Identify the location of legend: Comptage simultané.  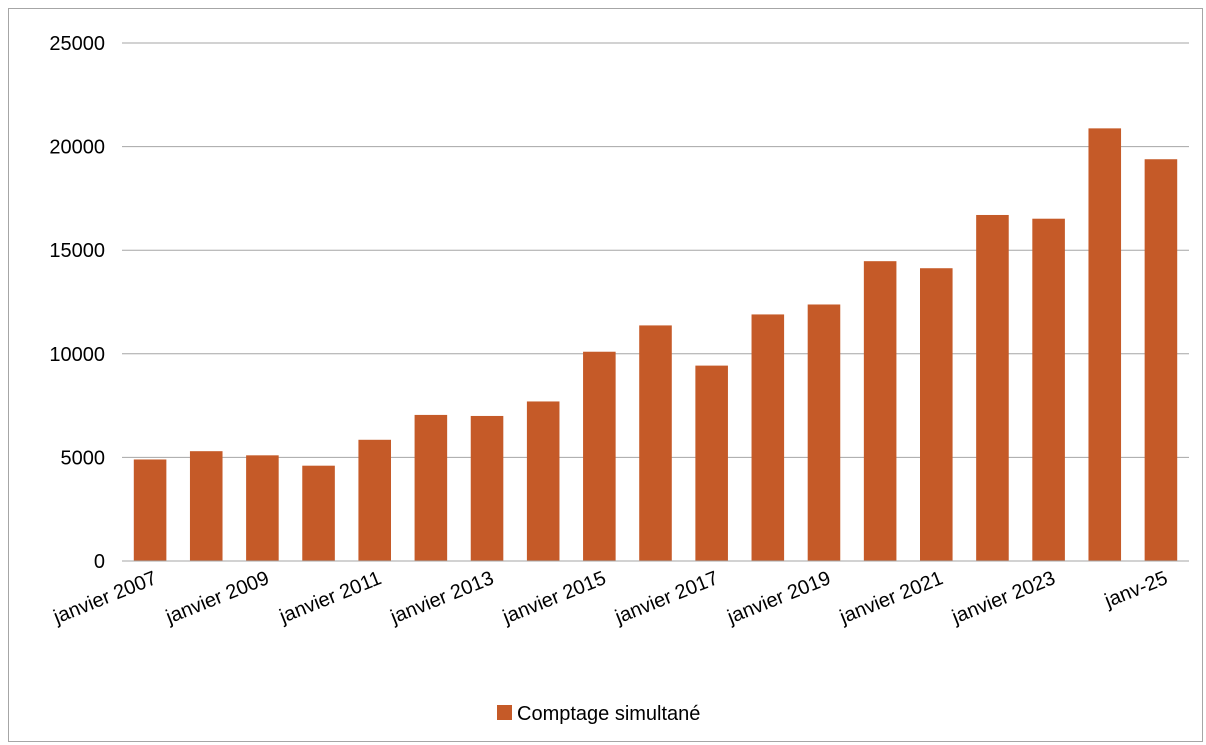
(598, 714).